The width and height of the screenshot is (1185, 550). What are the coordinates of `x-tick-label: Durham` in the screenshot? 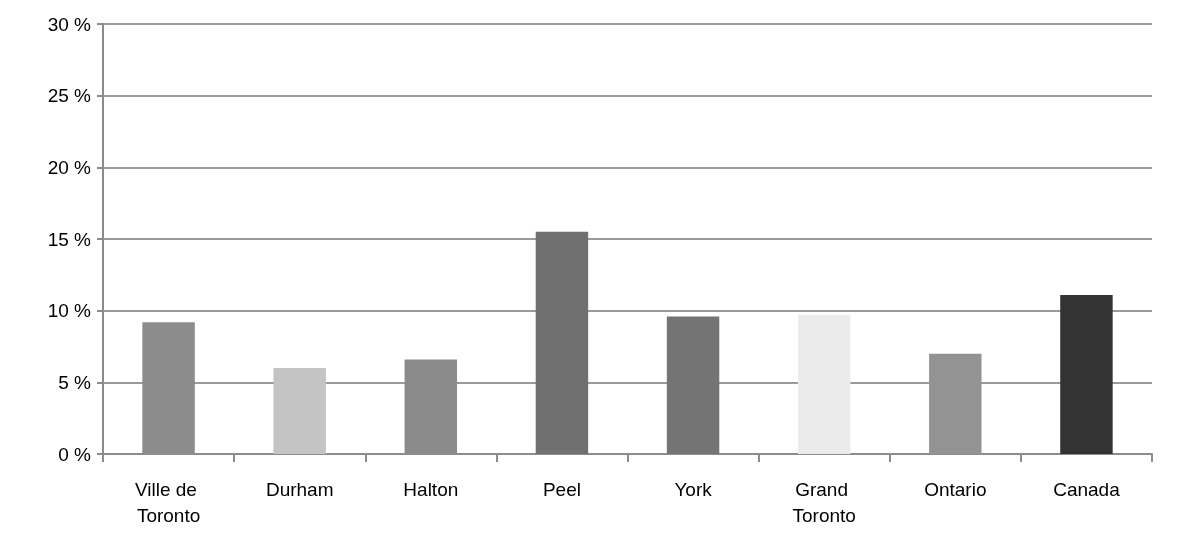 It's located at (299, 489).